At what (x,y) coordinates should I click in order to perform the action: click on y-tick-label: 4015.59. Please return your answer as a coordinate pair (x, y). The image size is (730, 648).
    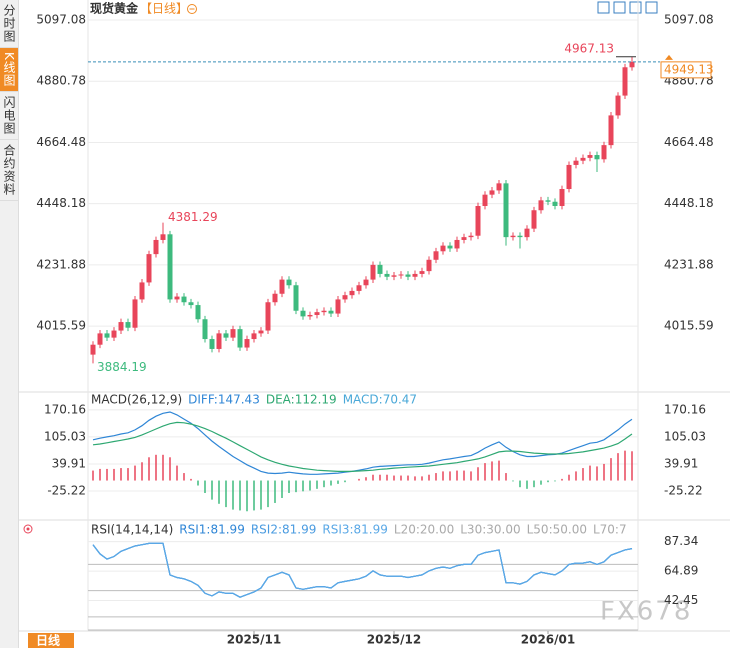
    Looking at the image, I should click on (689, 326).